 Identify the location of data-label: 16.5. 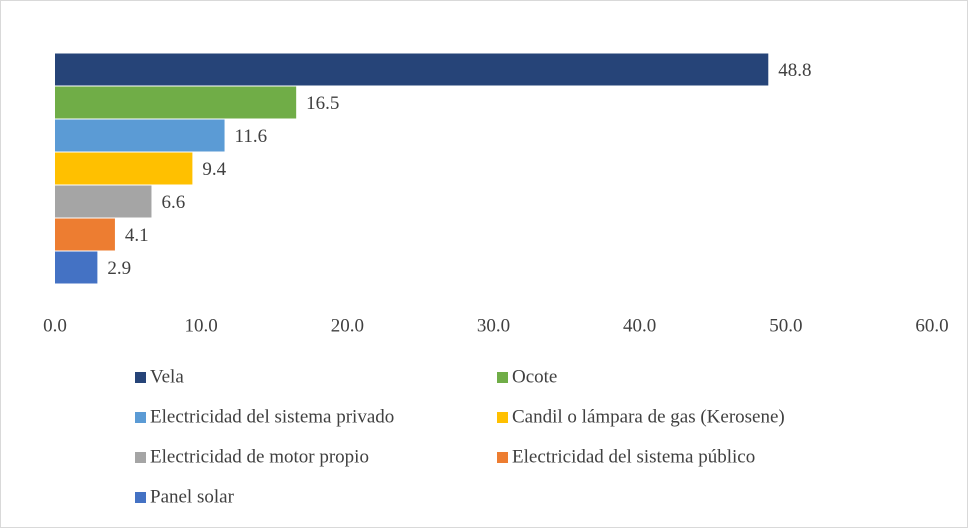
(322, 103).